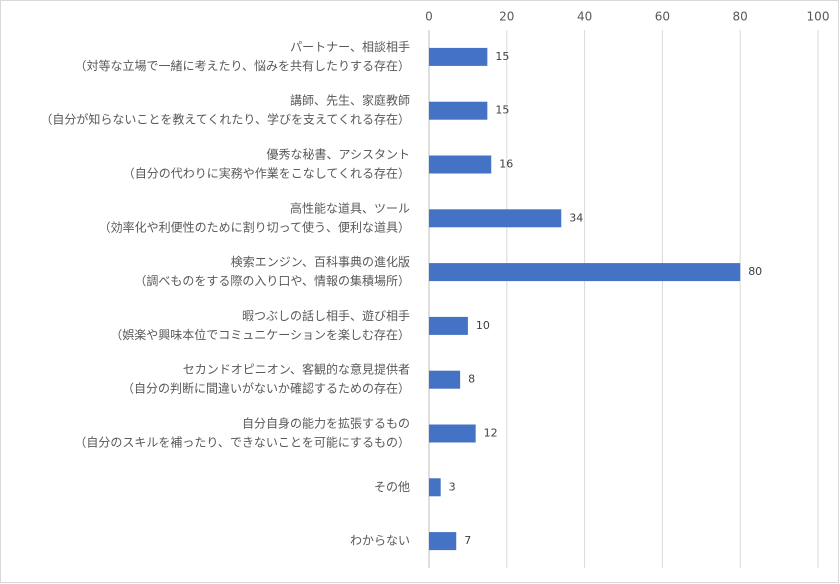 The width and height of the screenshot is (840, 584). Describe the element at coordinates (266, 173) in the screenshot. I see `y-tick-label: （自分の代わりに実務や作業をこなしてくれる存在）` at that location.